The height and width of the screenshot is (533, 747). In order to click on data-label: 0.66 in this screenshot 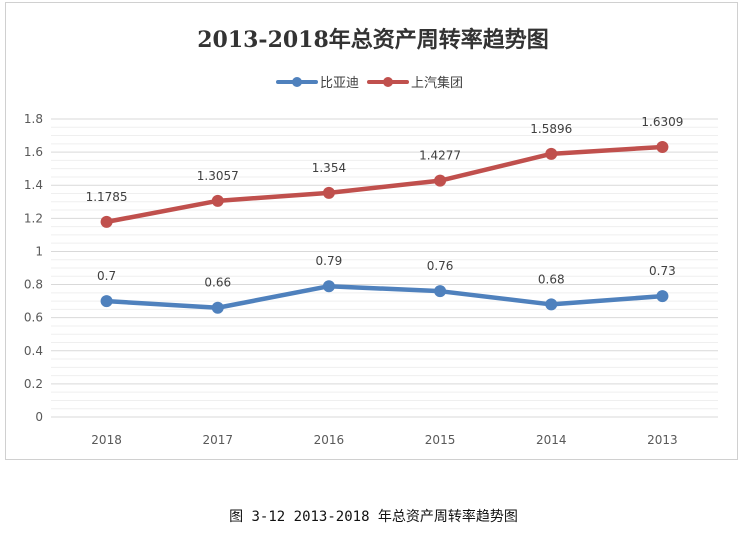, I will do `click(217, 283)`.